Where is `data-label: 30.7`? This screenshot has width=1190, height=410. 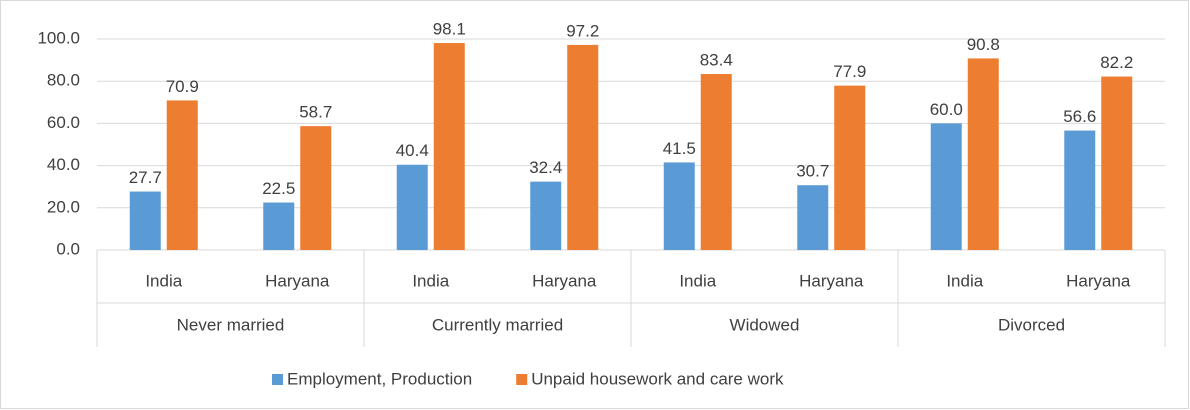
data-label: 30.7 is located at coordinates (812, 171).